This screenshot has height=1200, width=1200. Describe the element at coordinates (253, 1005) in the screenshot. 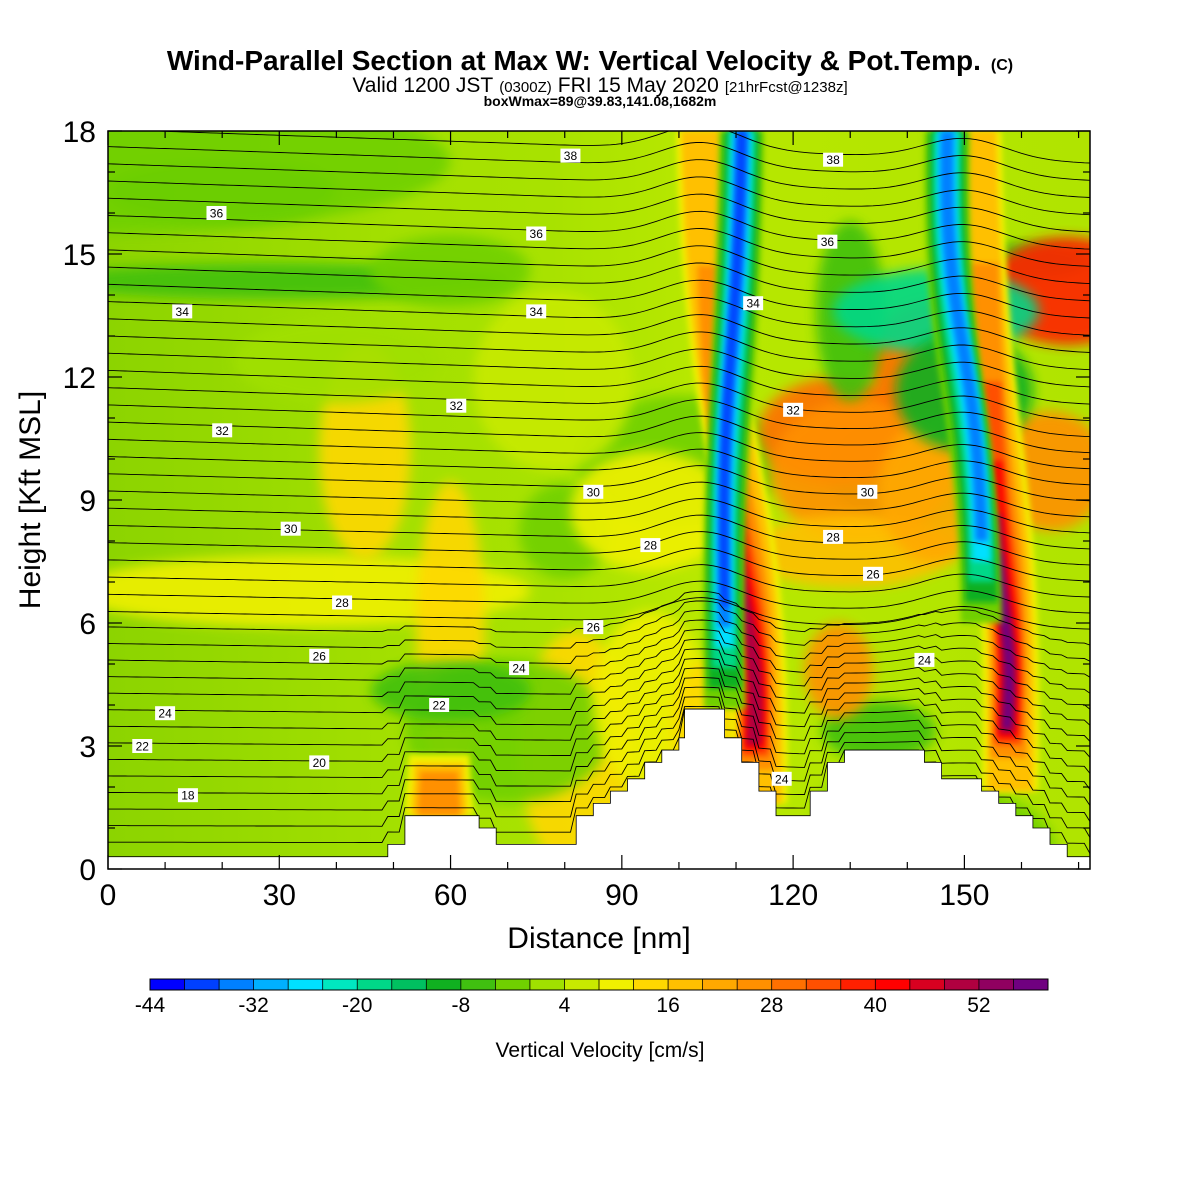

I see `colorbar-tick-label: -32` at that location.